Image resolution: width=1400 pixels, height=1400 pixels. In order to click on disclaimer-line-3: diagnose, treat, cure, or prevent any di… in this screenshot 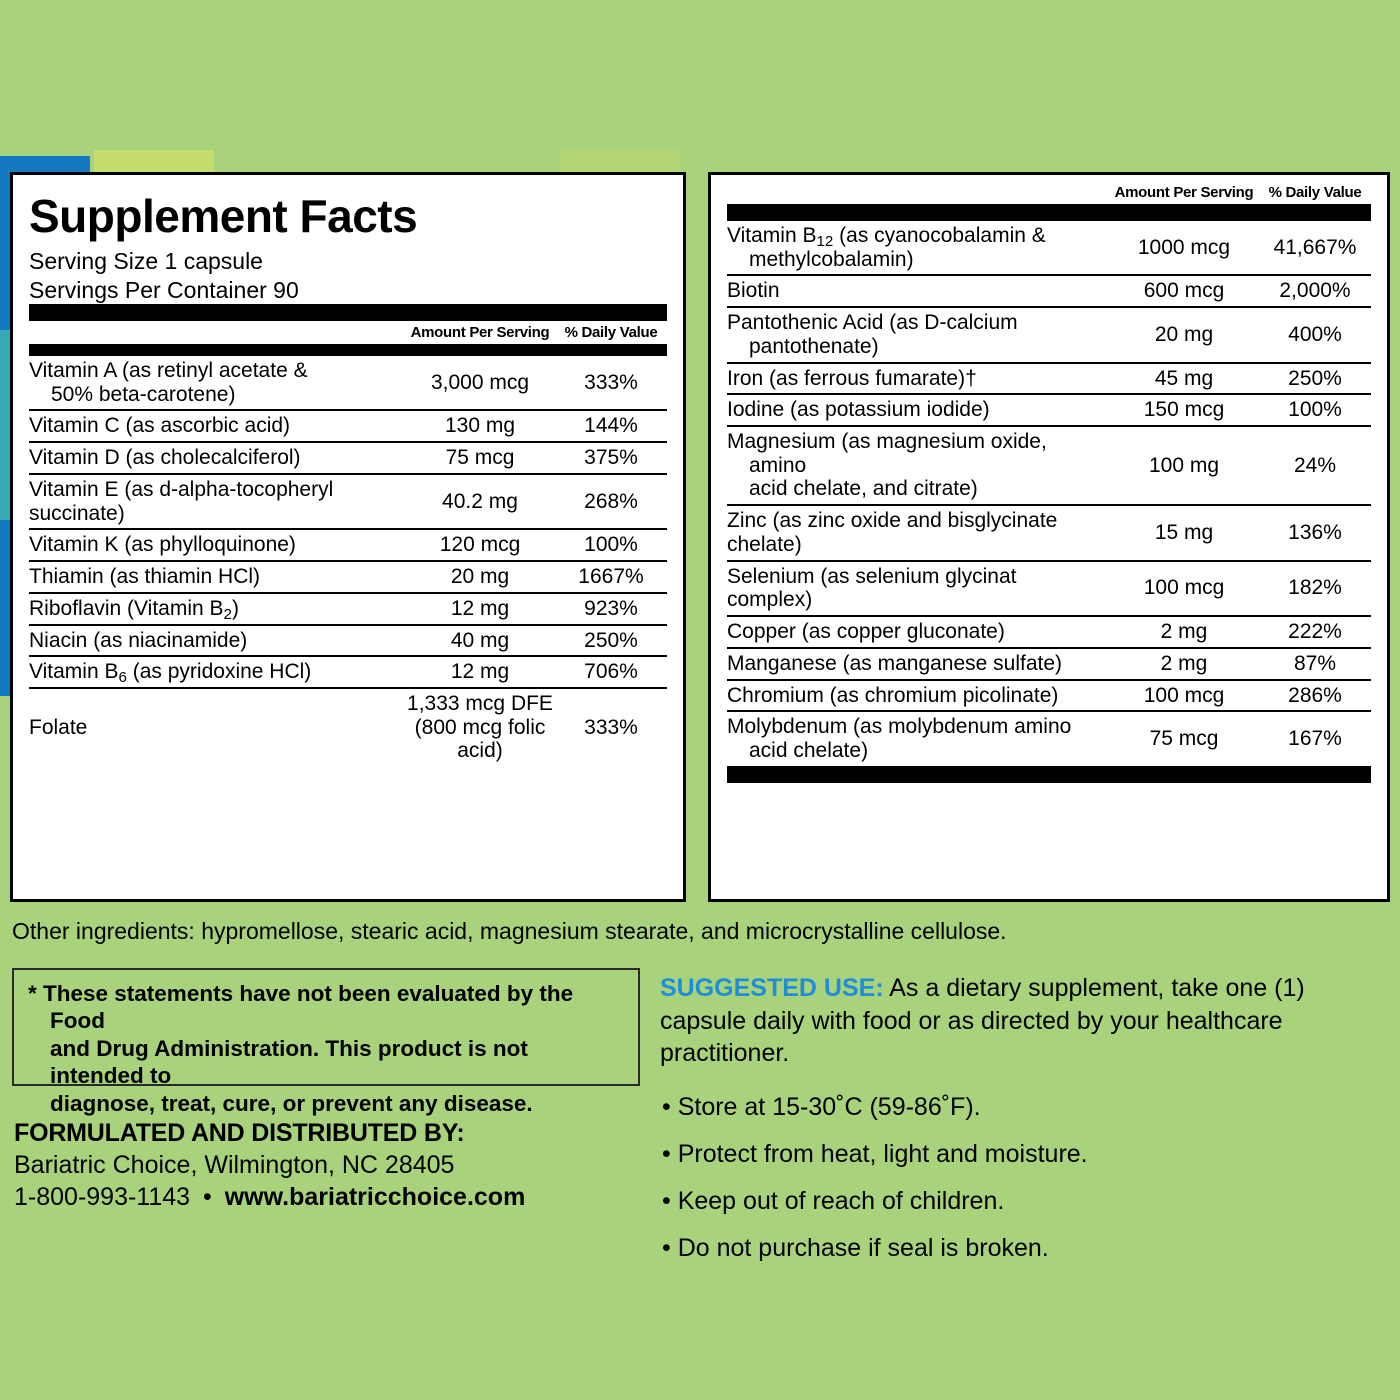, I will do `click(291, 1103)`.